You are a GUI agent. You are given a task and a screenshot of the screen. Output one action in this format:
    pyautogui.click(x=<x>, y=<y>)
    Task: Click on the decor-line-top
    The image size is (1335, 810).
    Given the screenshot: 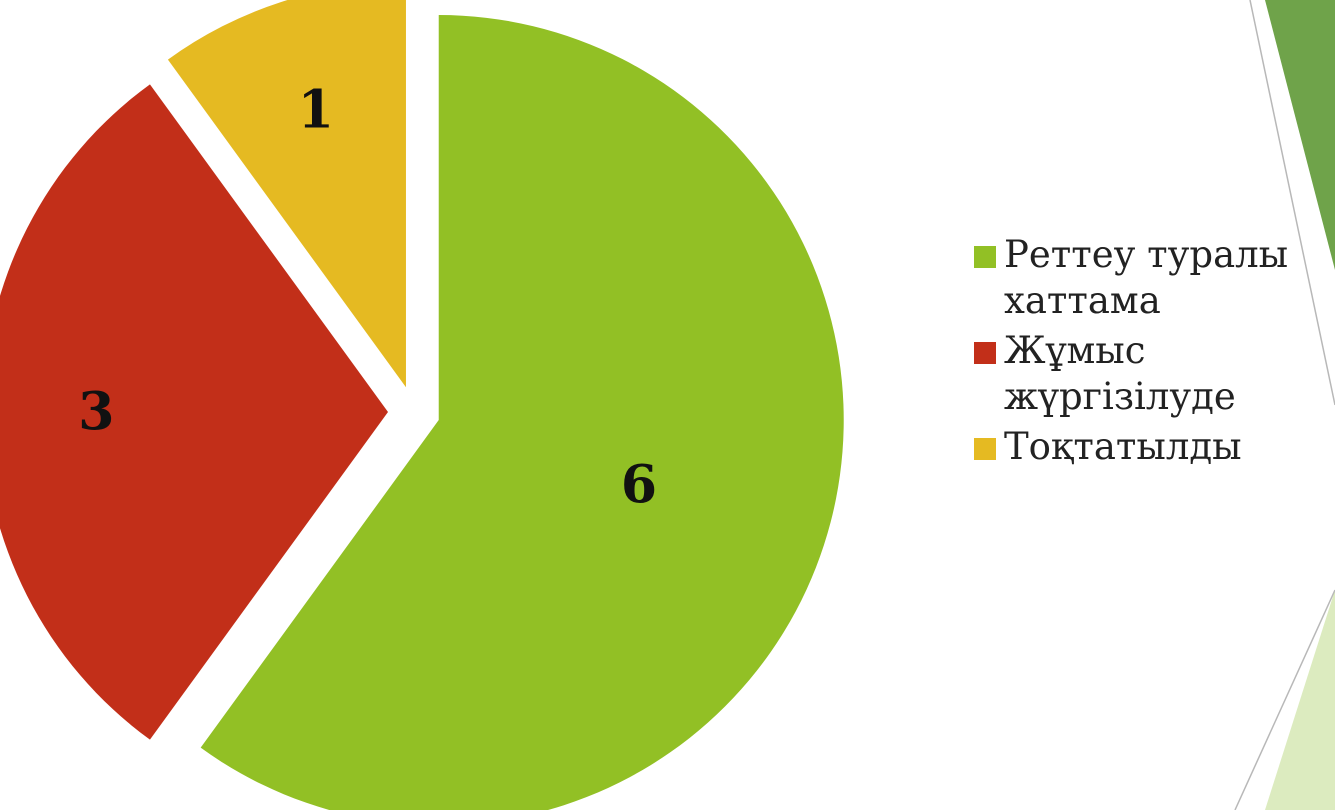 What is the action you would take?
    pyautogui.click(x=1292, y=203)
    